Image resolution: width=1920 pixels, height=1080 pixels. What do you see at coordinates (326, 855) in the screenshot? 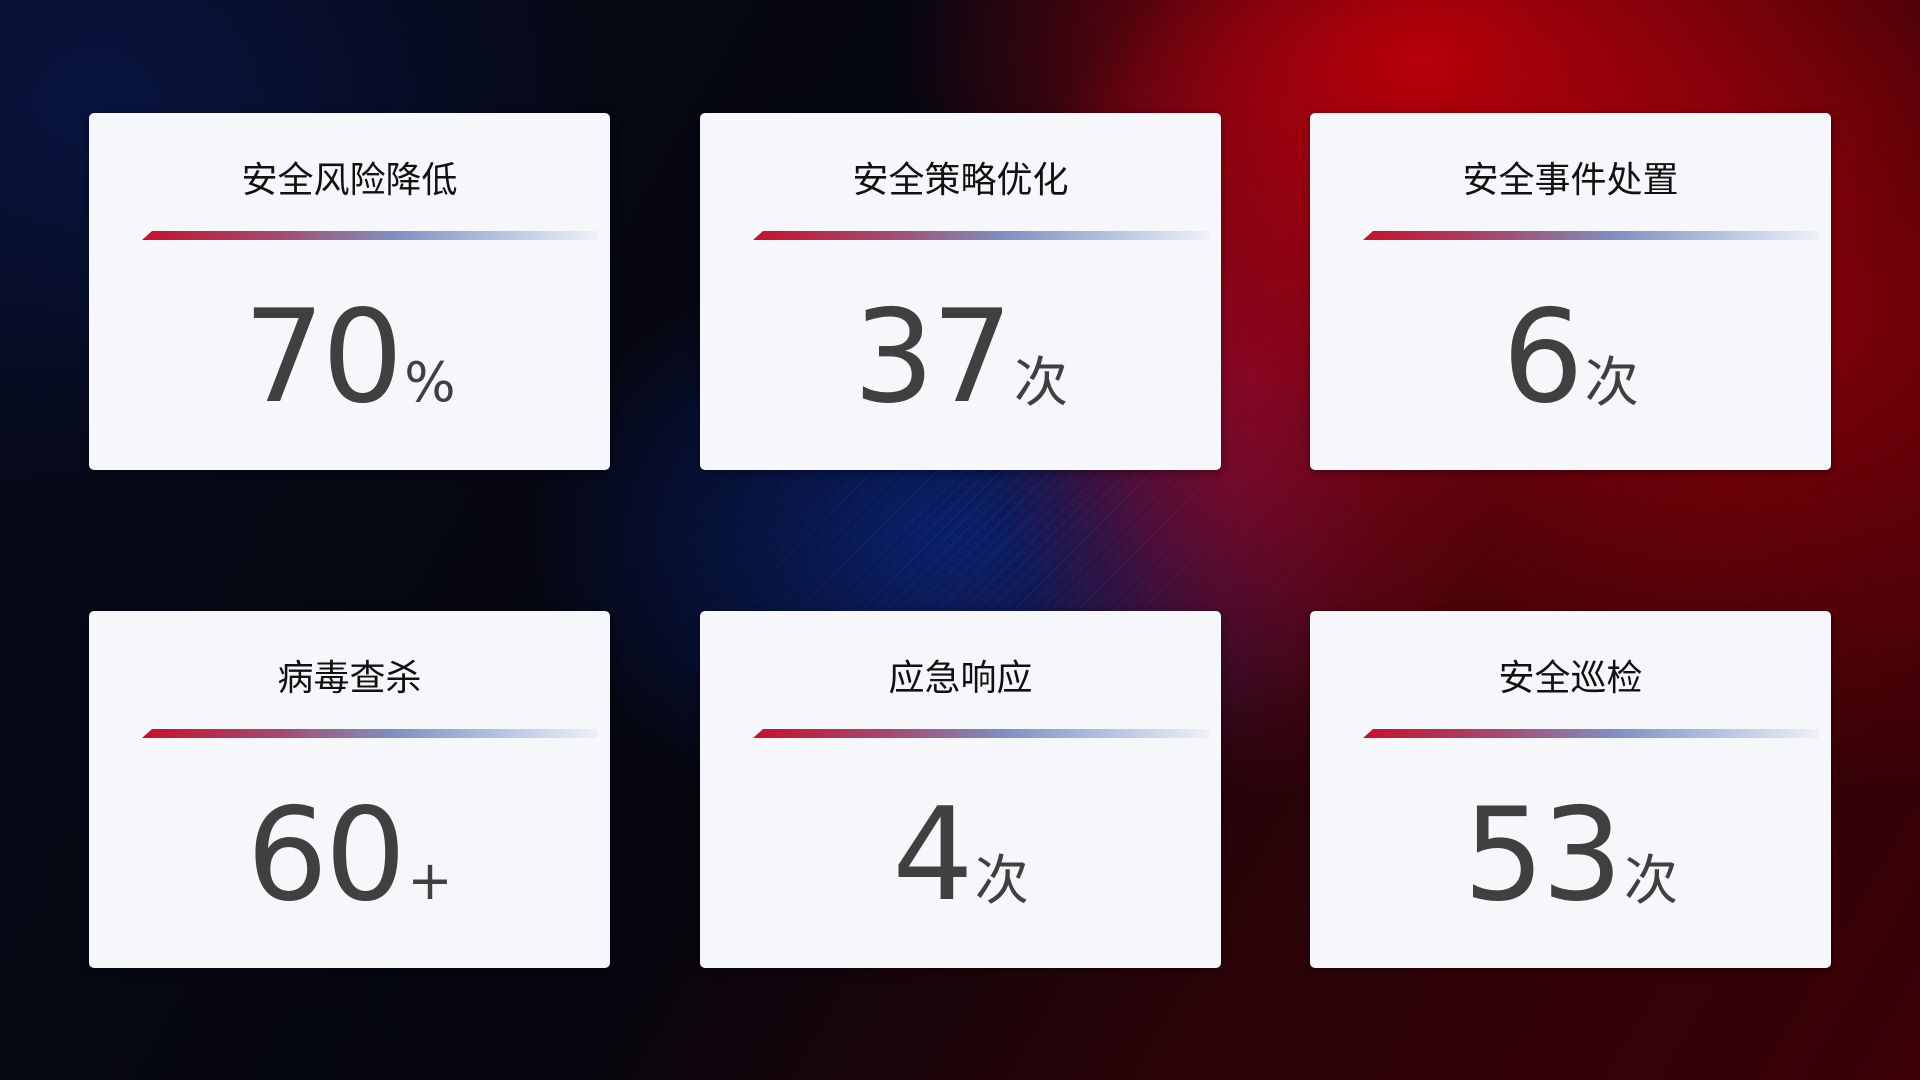
I see `value-number: 60` at bounding box center [326, 855].